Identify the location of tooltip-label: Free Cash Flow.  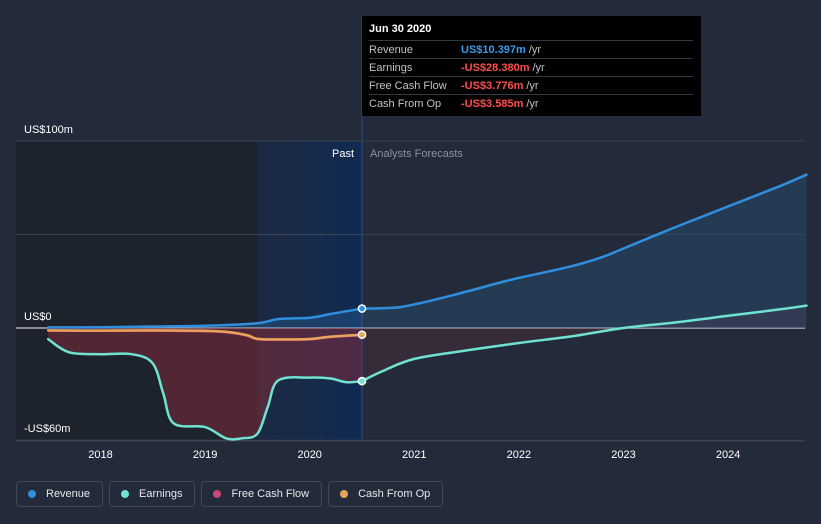
(408, 85).